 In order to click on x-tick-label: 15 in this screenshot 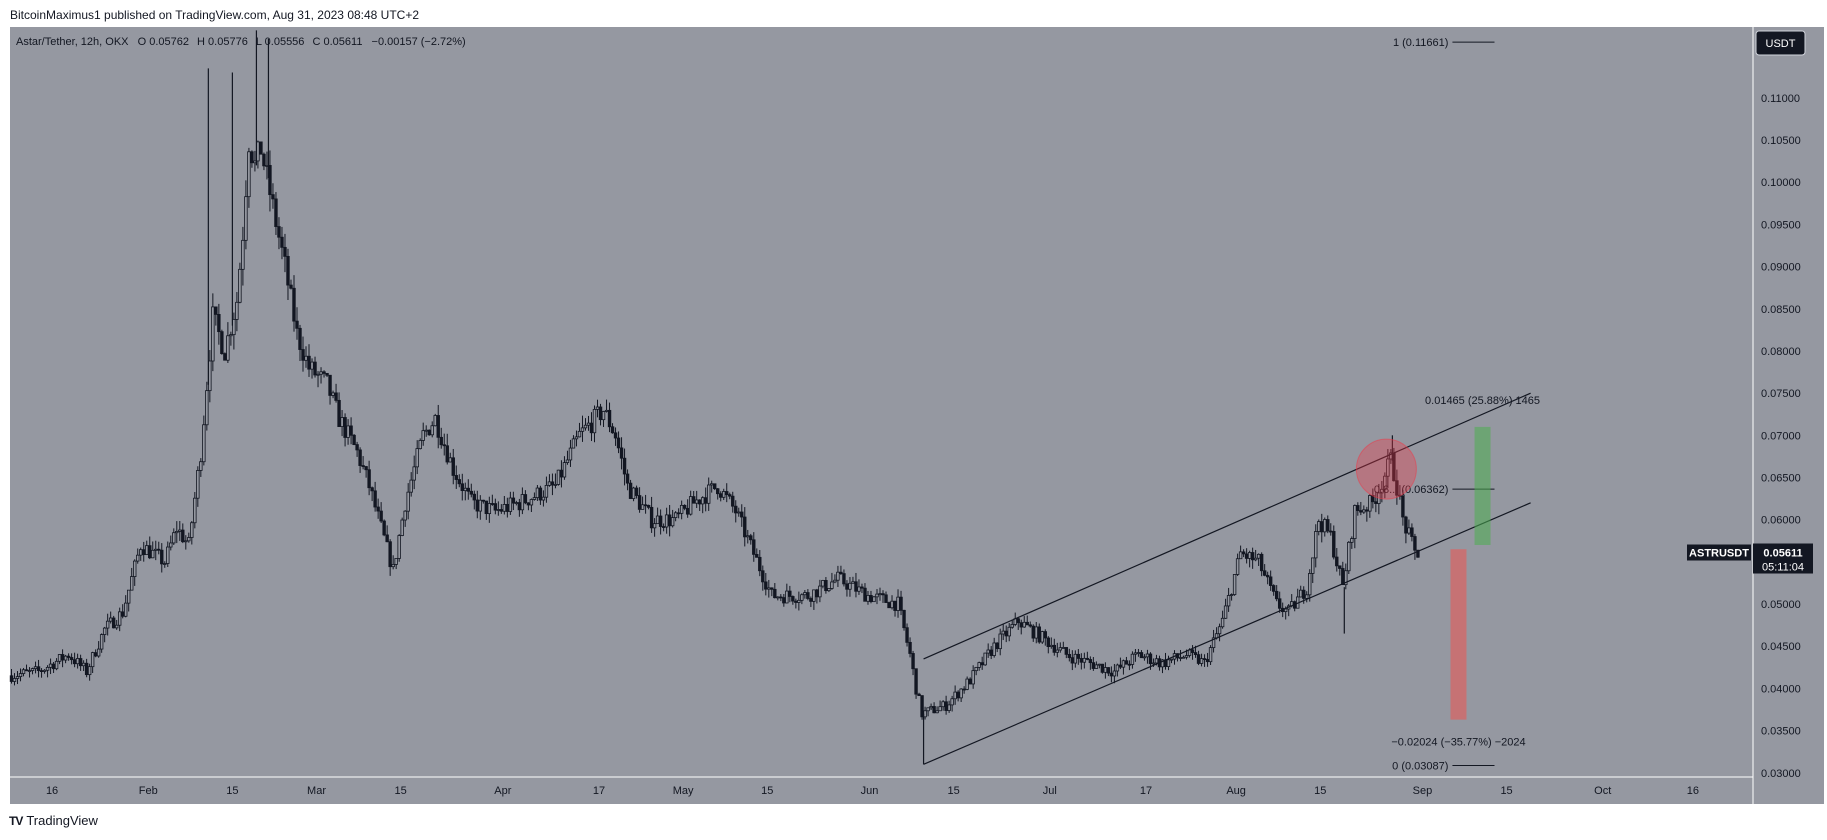, I will do `click(953, 791)`.